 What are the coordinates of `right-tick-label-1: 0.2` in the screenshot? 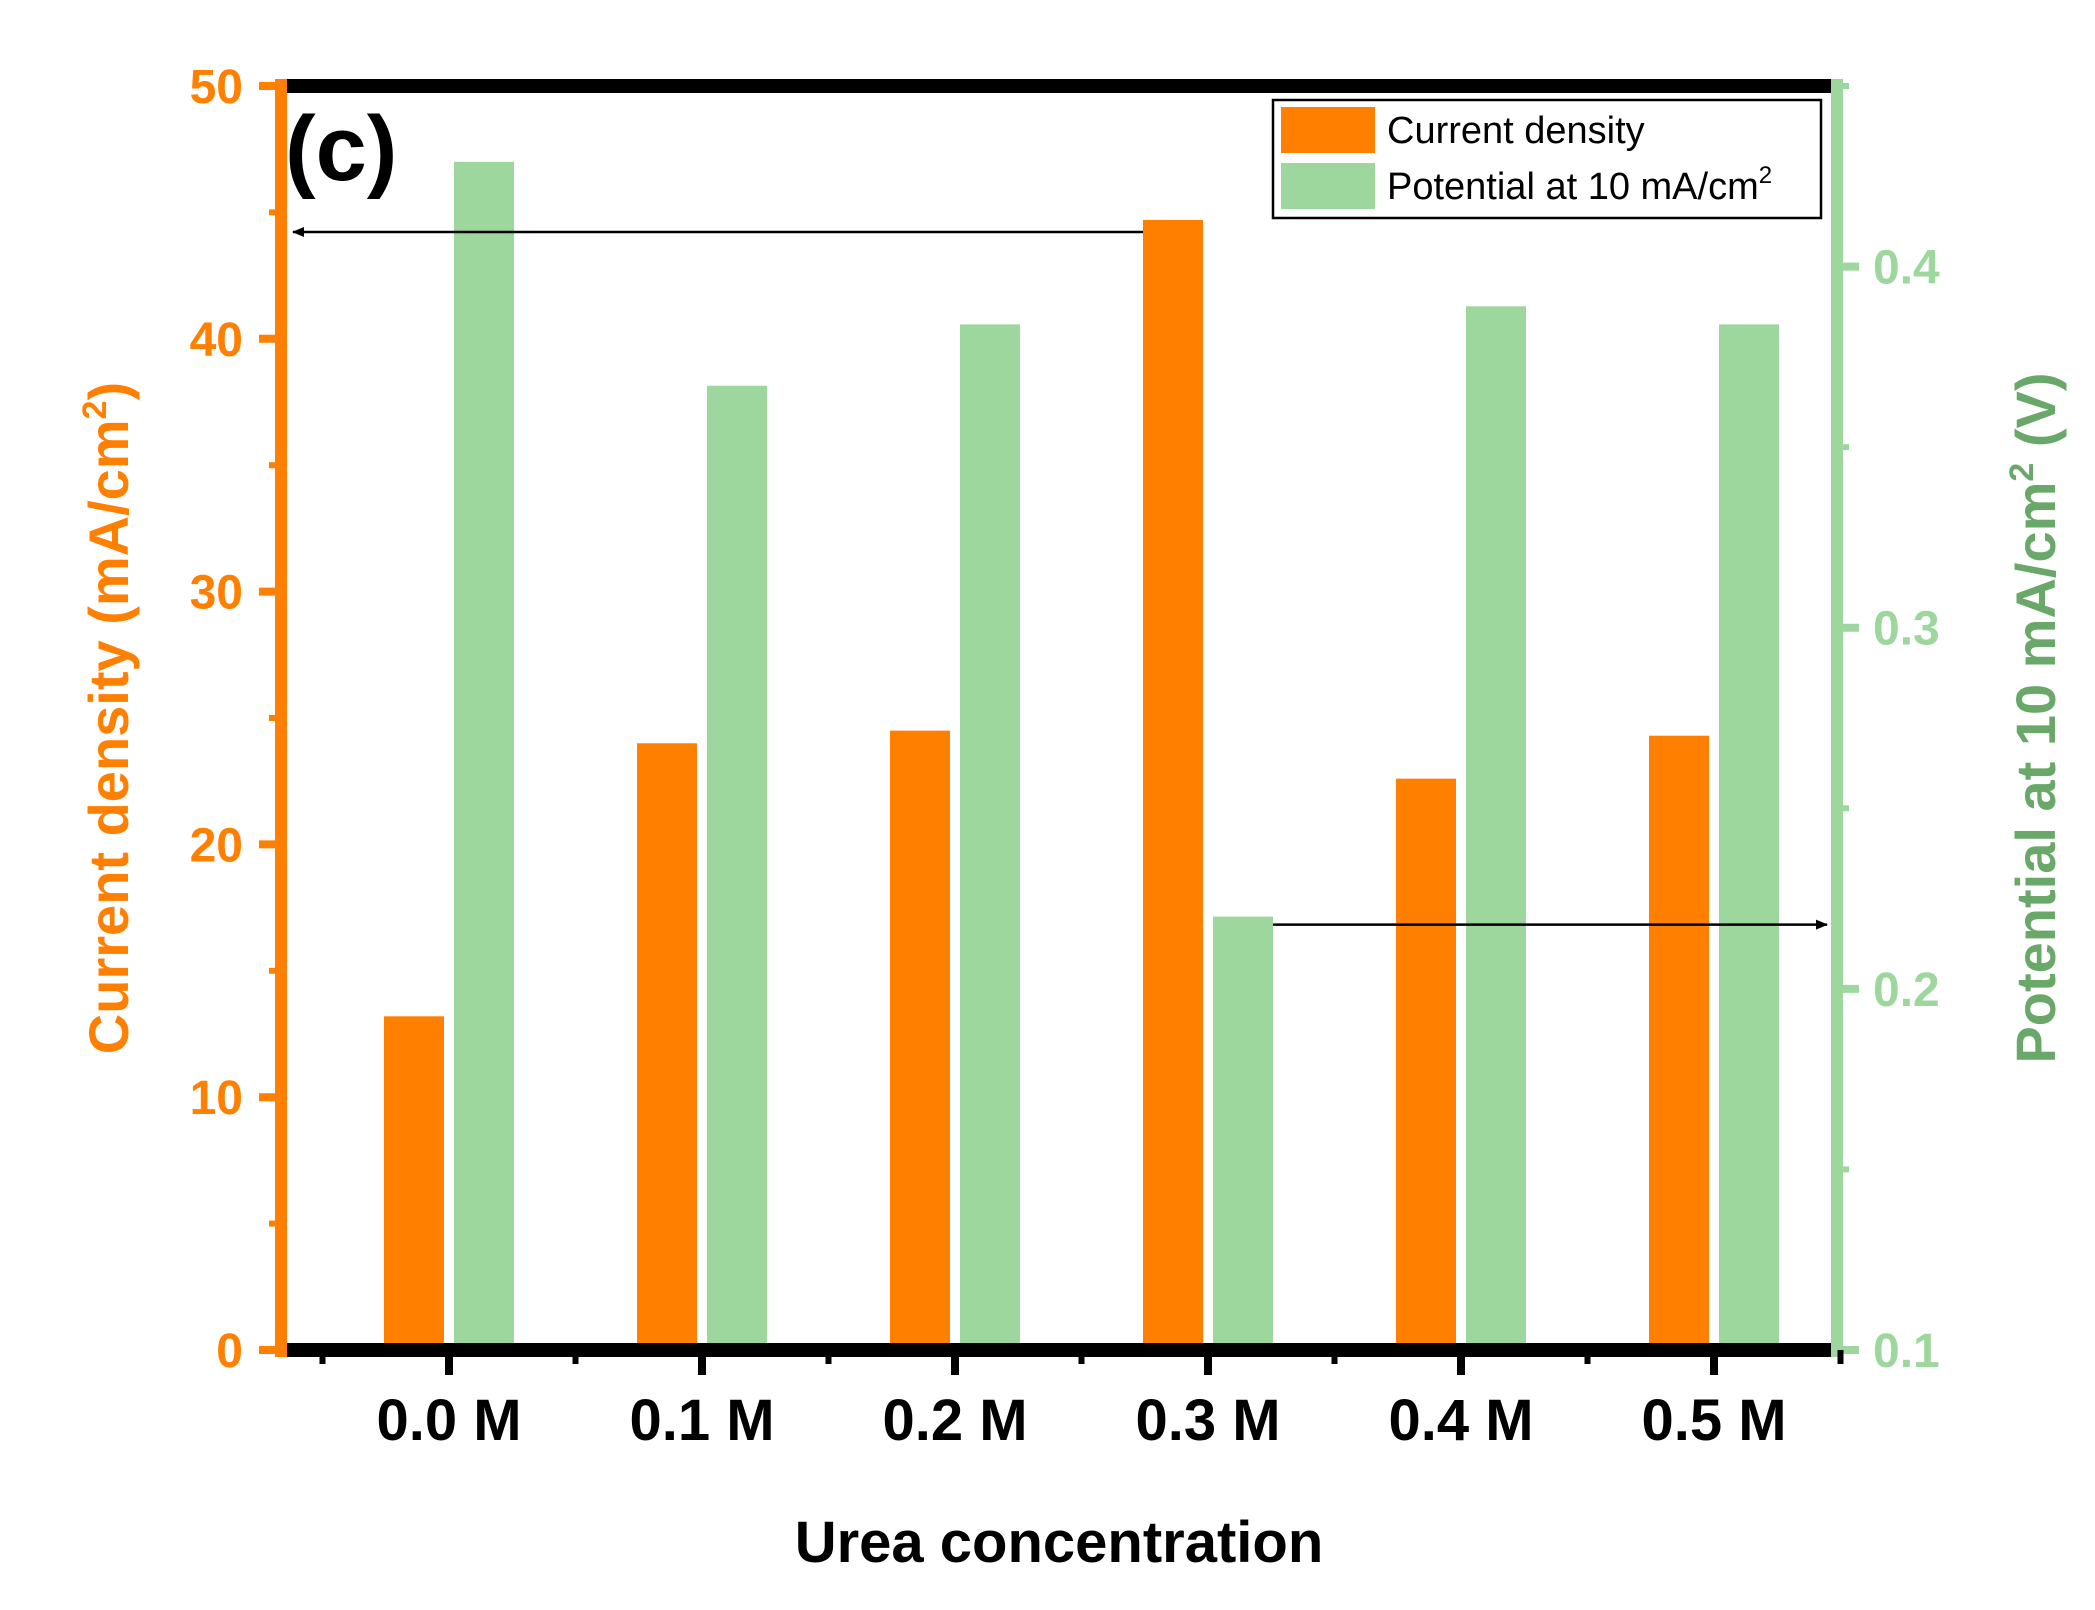 It's located at (1906, 990).